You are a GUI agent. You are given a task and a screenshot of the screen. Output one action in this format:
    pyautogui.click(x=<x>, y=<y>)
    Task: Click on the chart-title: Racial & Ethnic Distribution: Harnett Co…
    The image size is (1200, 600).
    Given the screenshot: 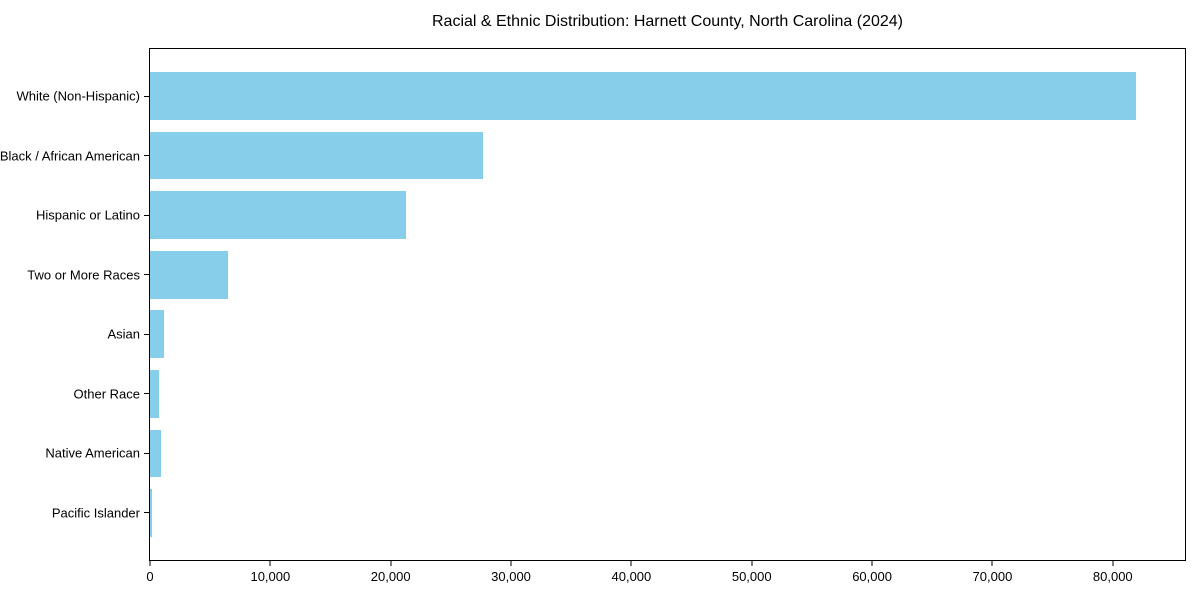 What is the action you would take?
    pyautogui.click(x=667, y=21)
    